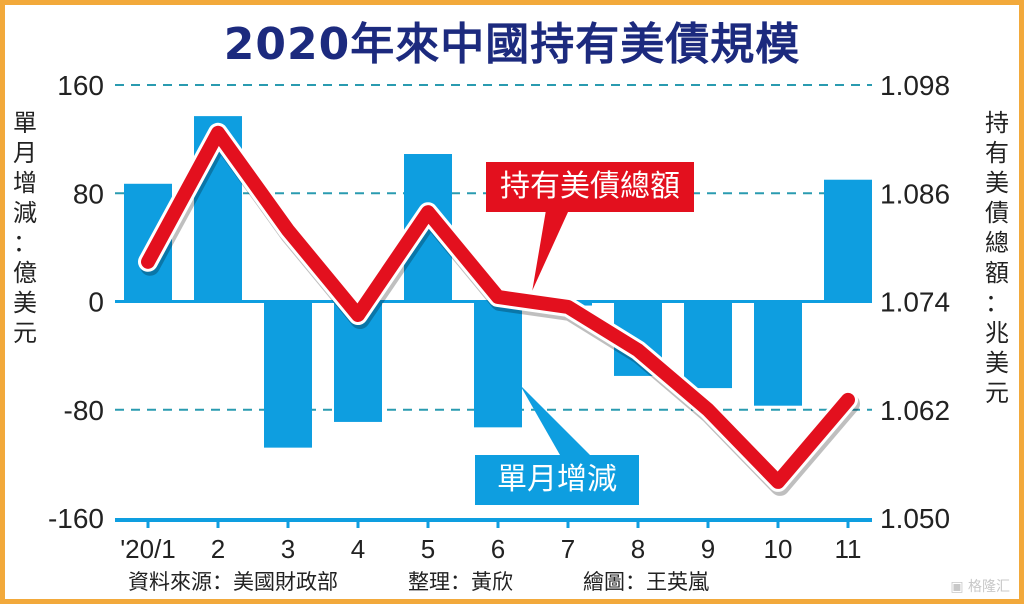 The width and height of the screenshot is (1024, 604). What do you see at coordinates (555, 420) in the screenshot?
I see `bar-callout-pointer` at bounding box center [555, 420].